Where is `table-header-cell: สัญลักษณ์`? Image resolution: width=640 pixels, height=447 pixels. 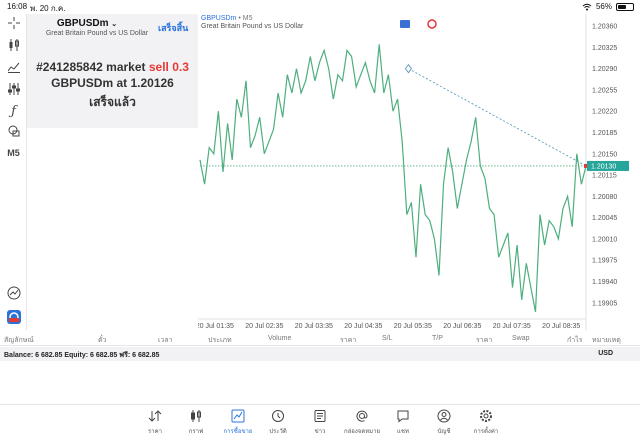 table-header-cell: สัญลักษณ์ is located at coordinates (19, 340).